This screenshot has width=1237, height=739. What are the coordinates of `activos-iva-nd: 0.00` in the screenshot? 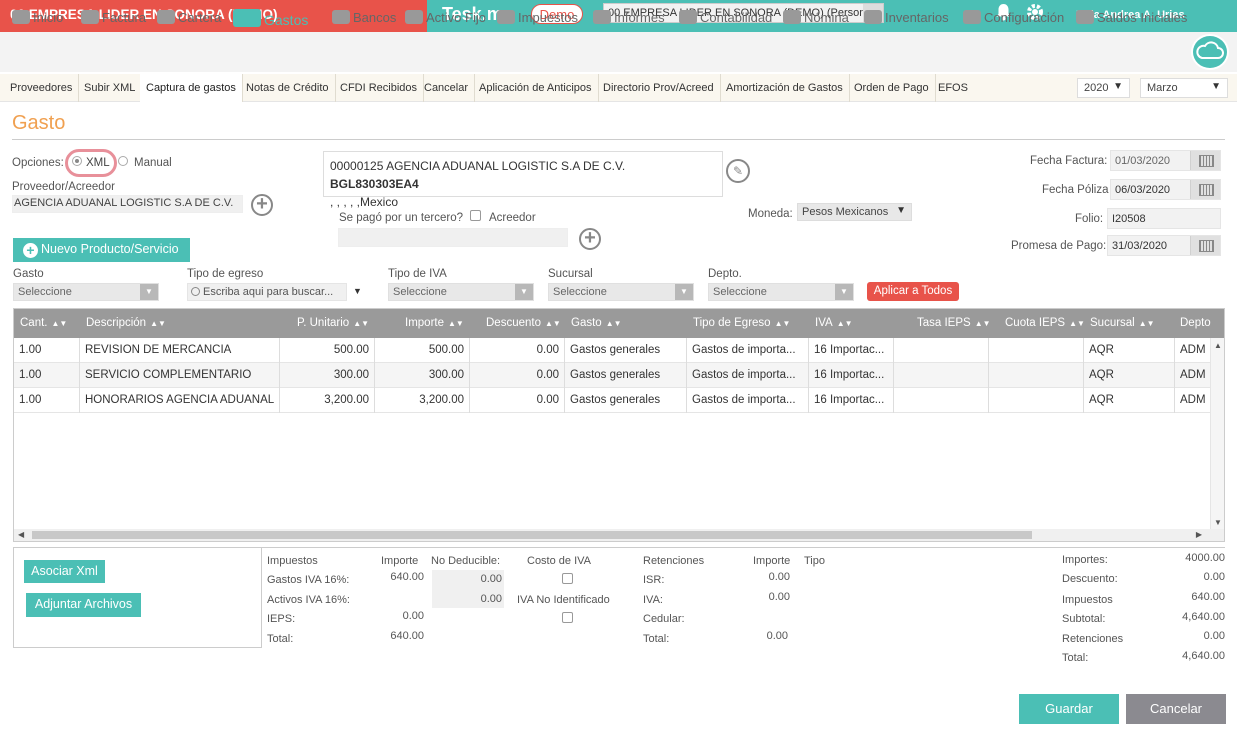 It's located at (491, 599).